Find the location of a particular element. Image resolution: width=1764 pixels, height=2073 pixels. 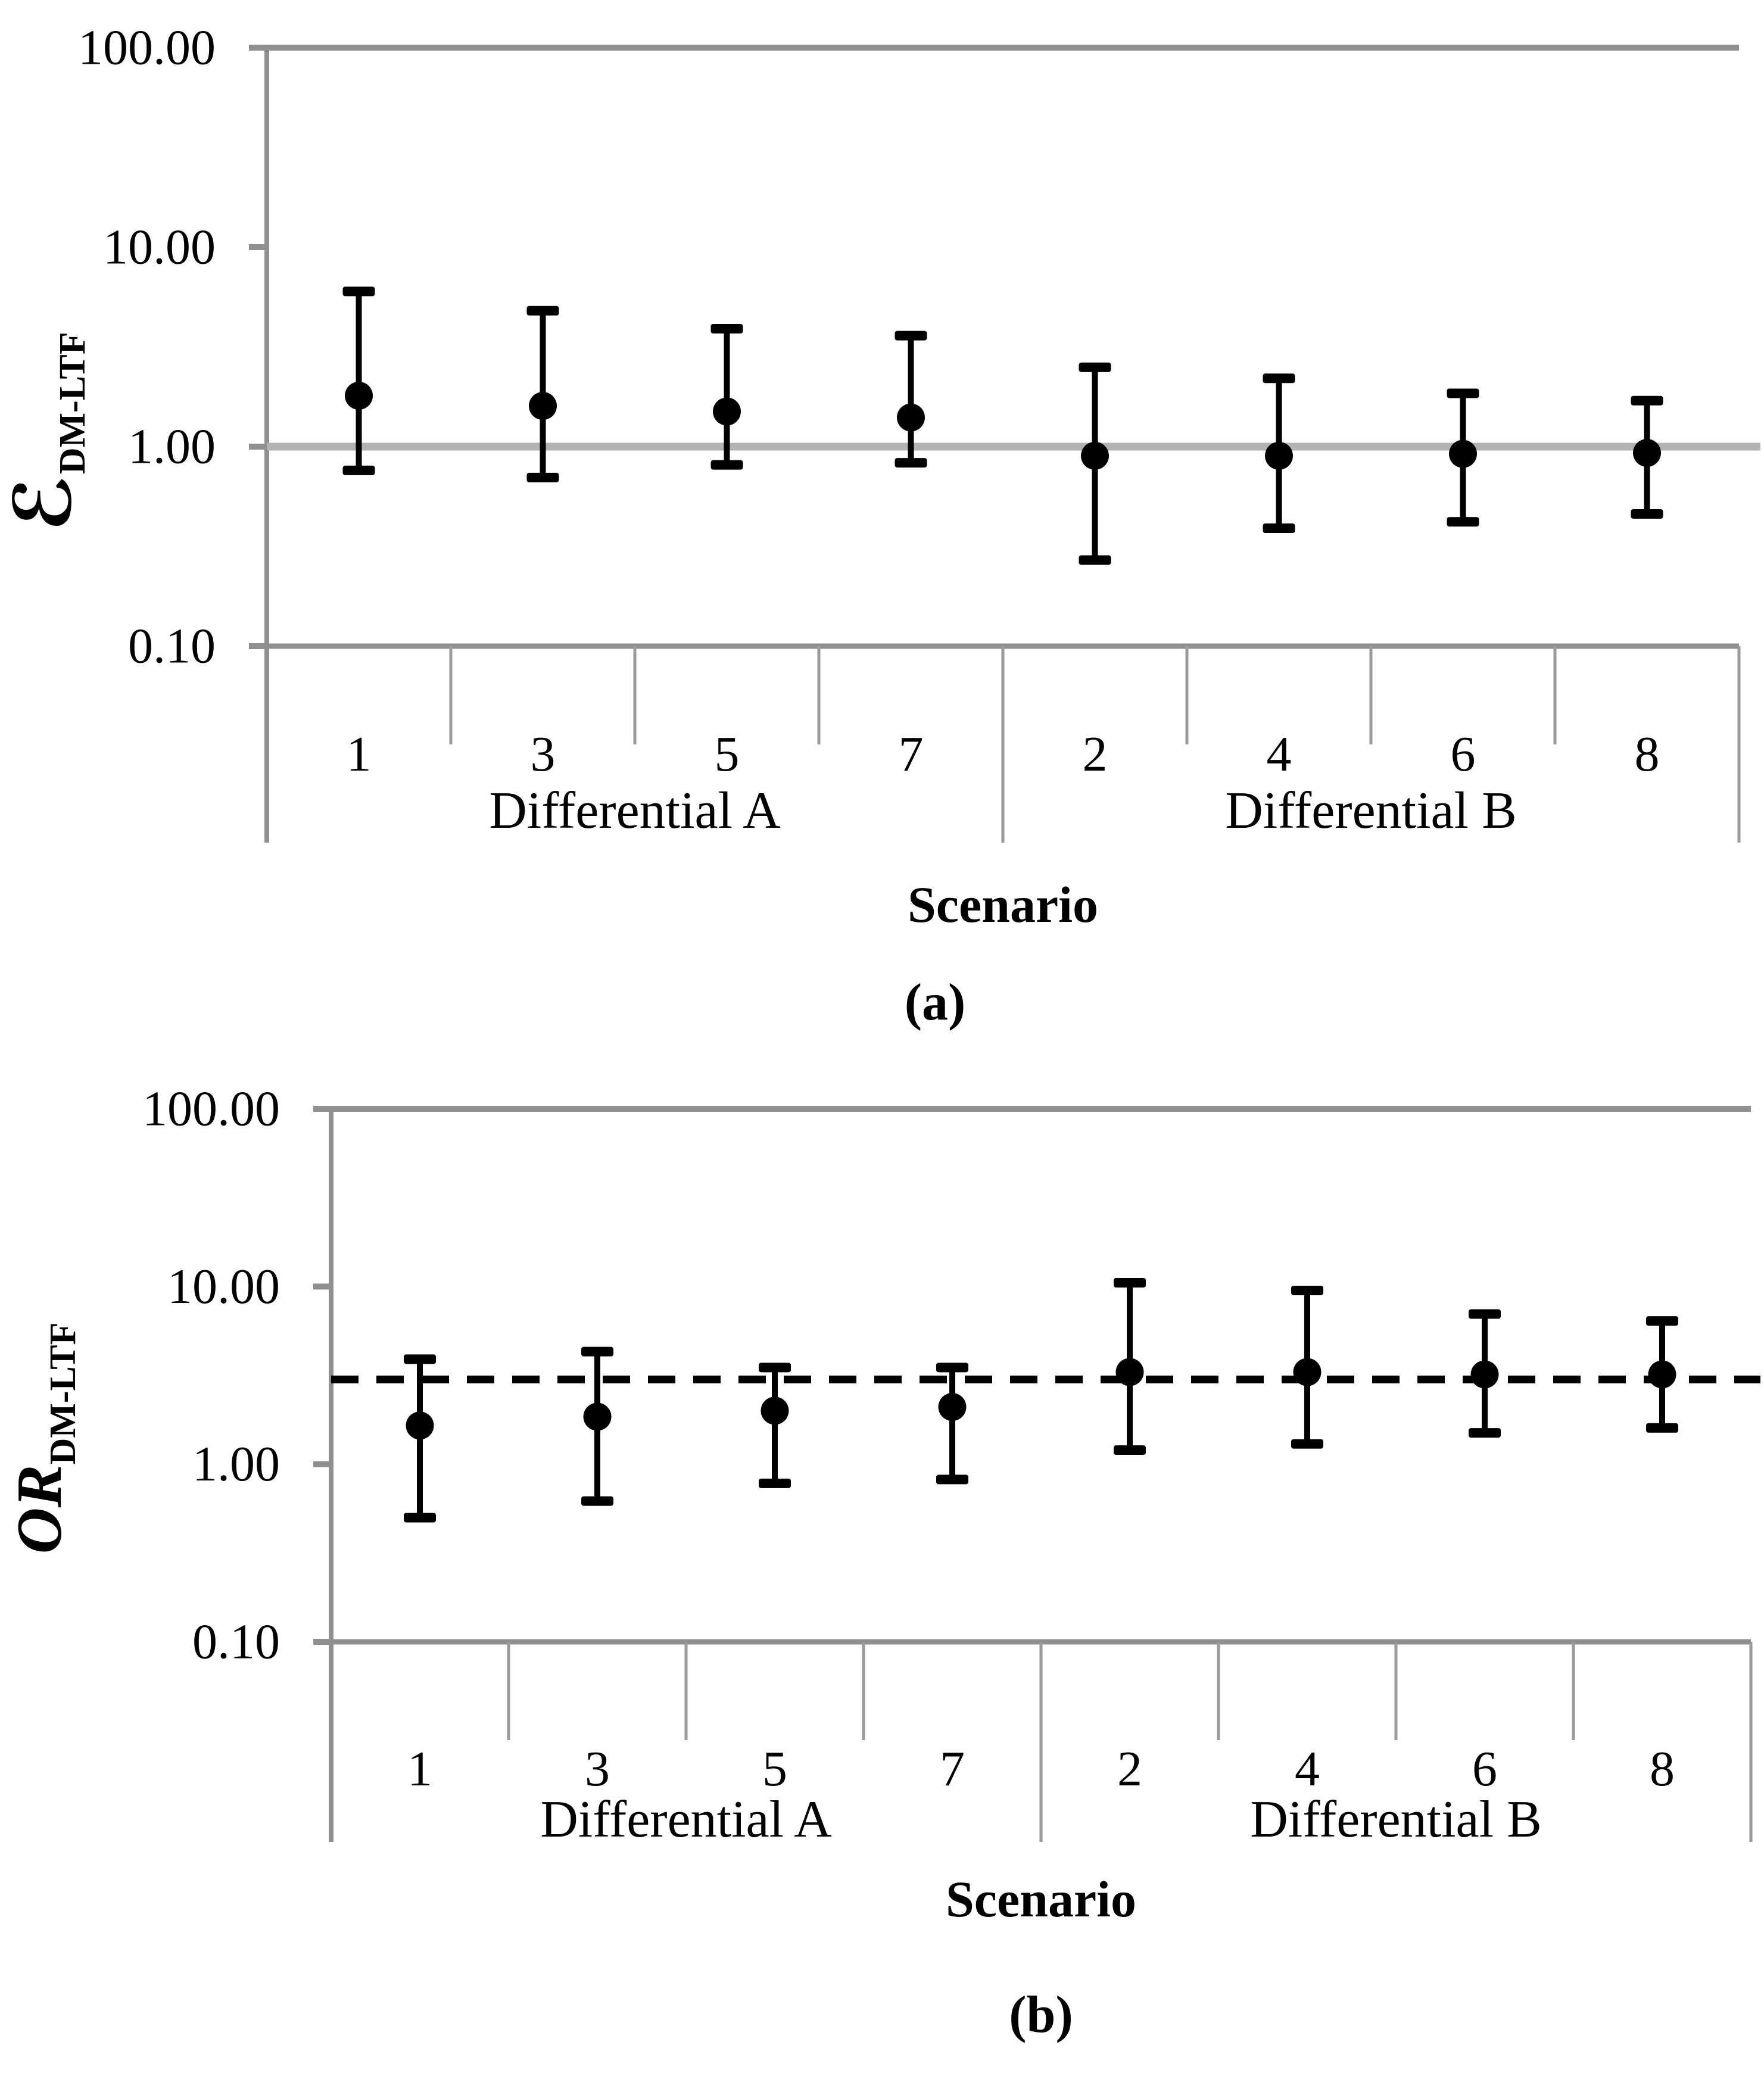

scenario-label: 8 is located at coordinates (1662, 1769).